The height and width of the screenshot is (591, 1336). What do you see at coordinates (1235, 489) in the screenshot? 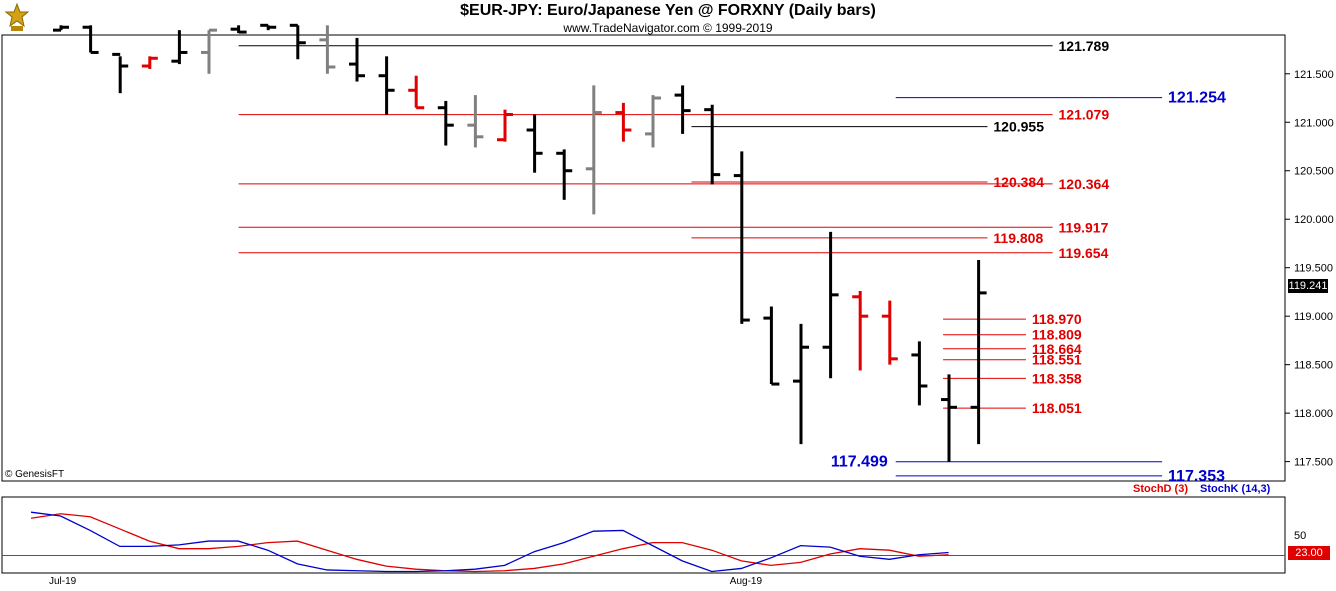
I see `legend-stochk: StochK (14,3)` at bounding box center [1235, 489].